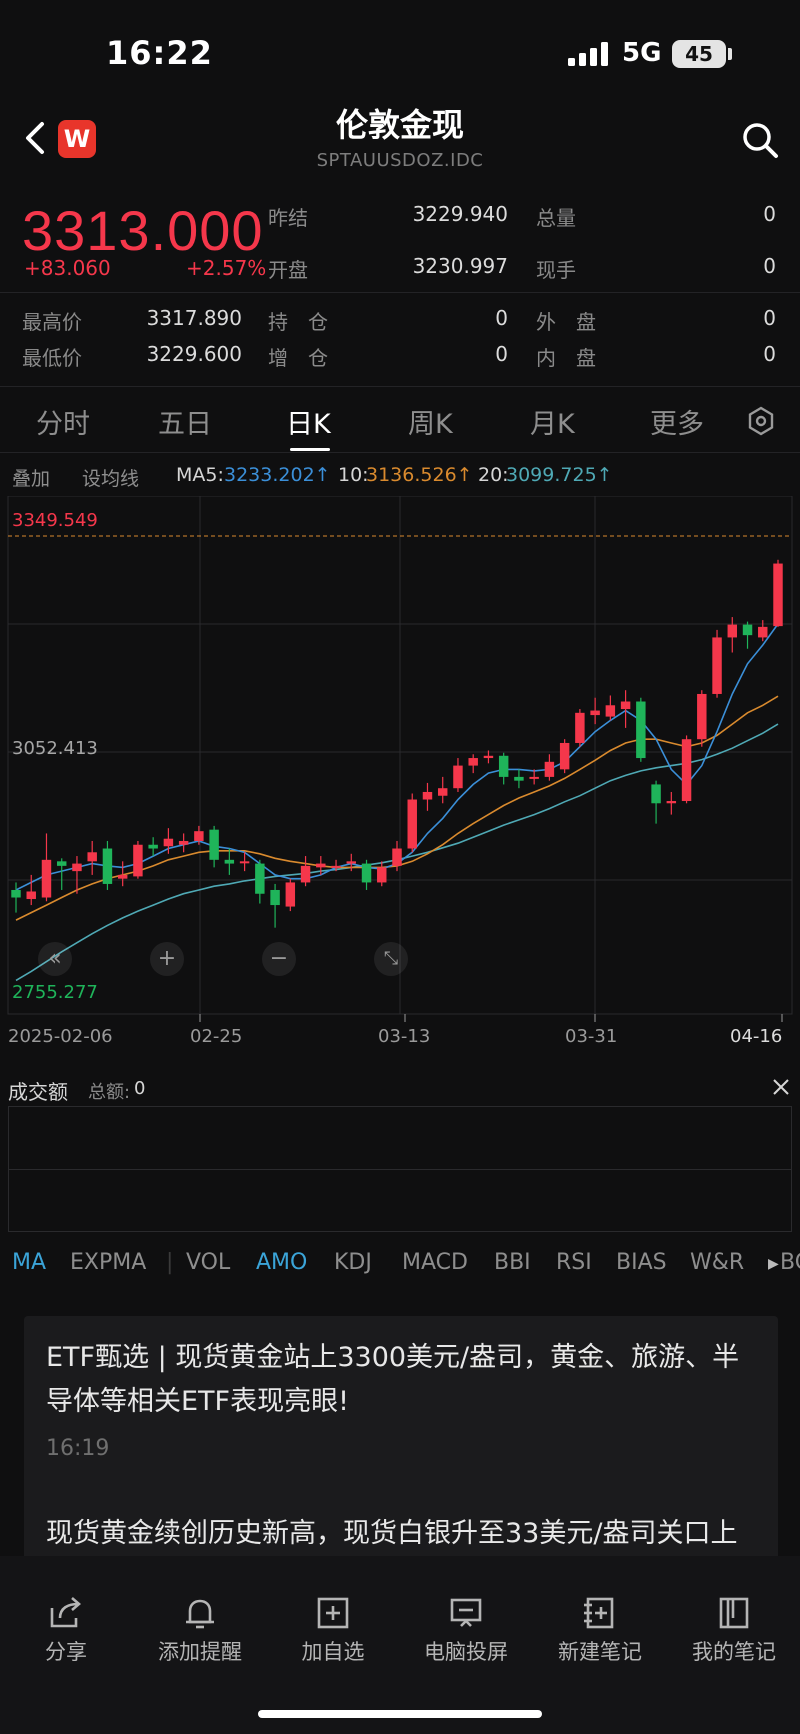 This screenshot has width=800, height=1734. I want to click on indicator-tab: BC, so click(790, 1262).